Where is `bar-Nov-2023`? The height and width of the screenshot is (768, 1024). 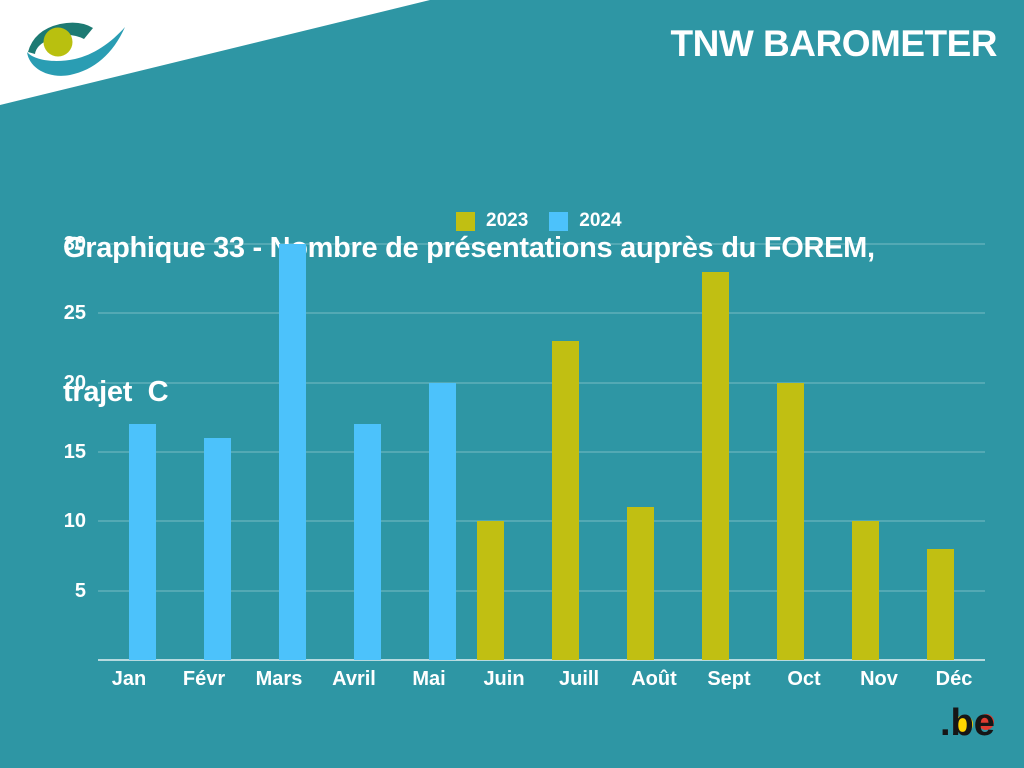 bar-Nov-2023 is located at coordinates (865, 590).